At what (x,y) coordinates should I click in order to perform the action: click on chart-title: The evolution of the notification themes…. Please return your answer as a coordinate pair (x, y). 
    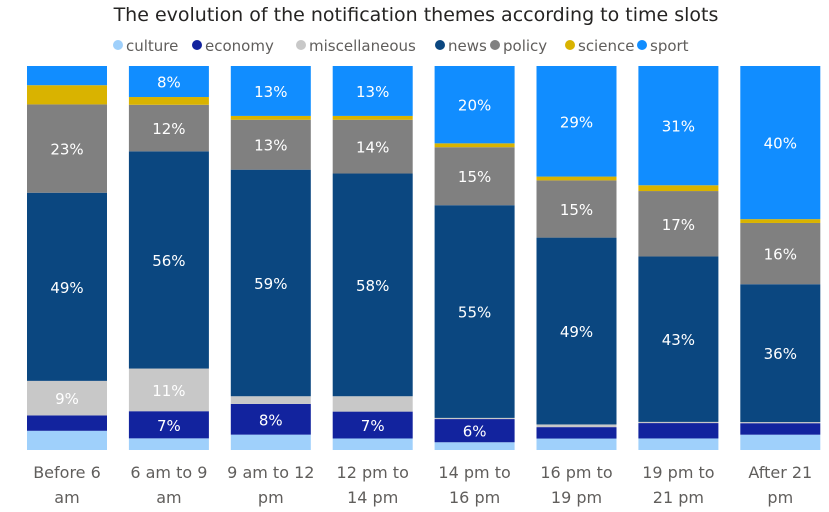
    Looking at the image, I should click on (416, 15).